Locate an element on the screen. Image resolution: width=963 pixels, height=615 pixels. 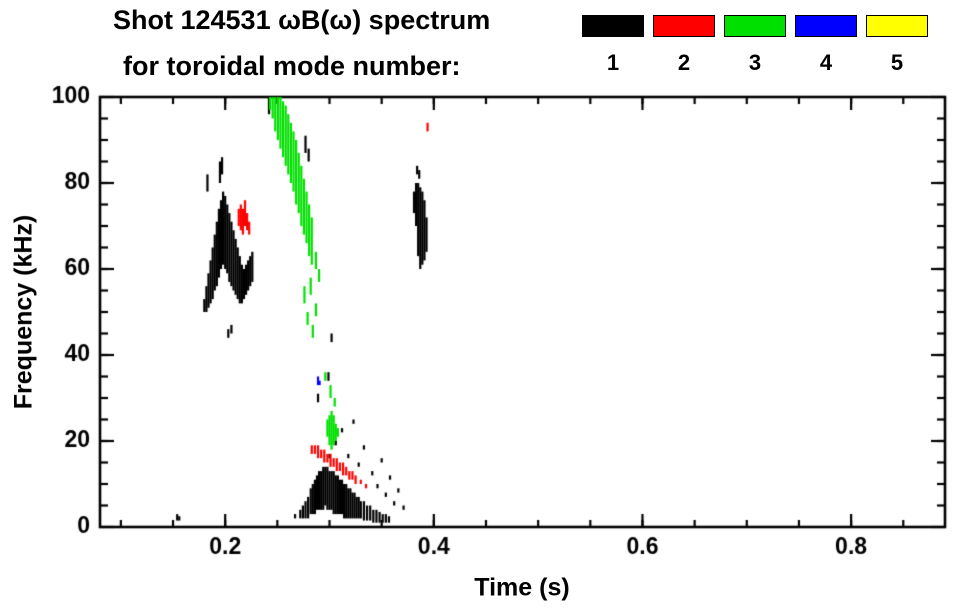
legend-item-mode-4: 4 is located at coordinates (826, 44).